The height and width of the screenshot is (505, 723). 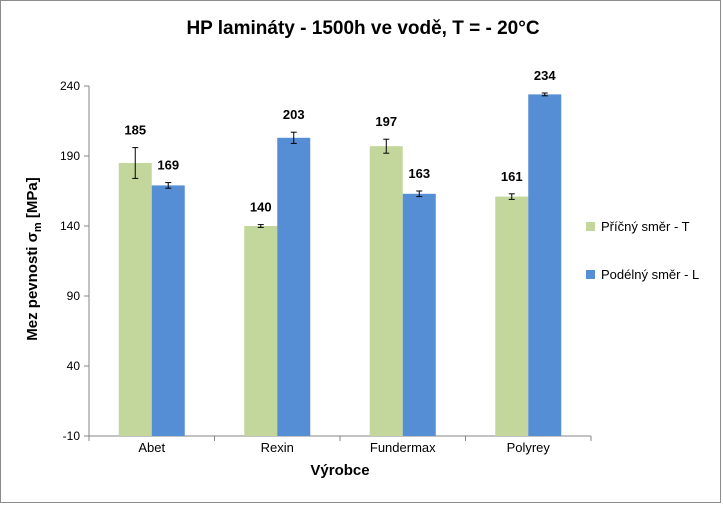 What do you see at coordinates (70, 86) in the screenshot?
I see `y-tick-label: 240` at bounding box center [70, 86].